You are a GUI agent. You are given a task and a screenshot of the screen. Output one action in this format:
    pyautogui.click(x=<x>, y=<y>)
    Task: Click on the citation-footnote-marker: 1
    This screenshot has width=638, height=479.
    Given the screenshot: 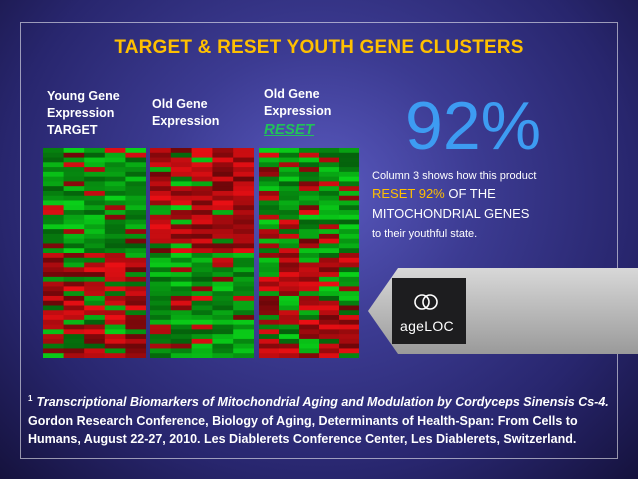 What is the action you would take?
    pyautogui.click(x=30, y=398)
    